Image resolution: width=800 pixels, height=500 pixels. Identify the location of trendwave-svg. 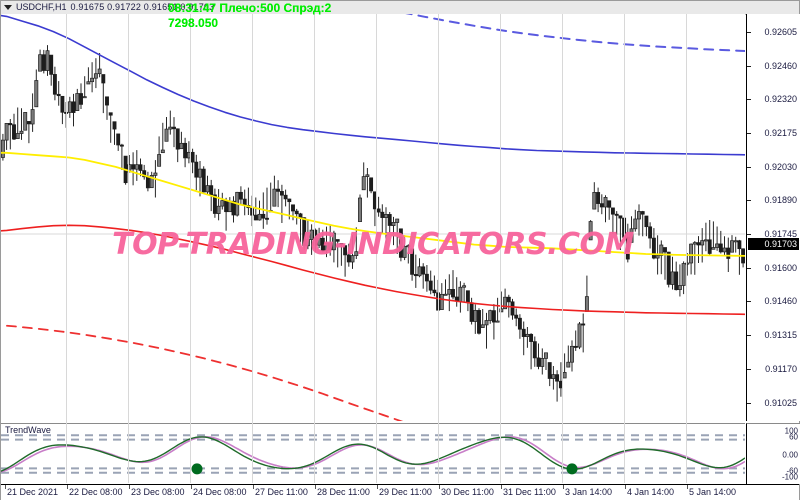
(373, 454).